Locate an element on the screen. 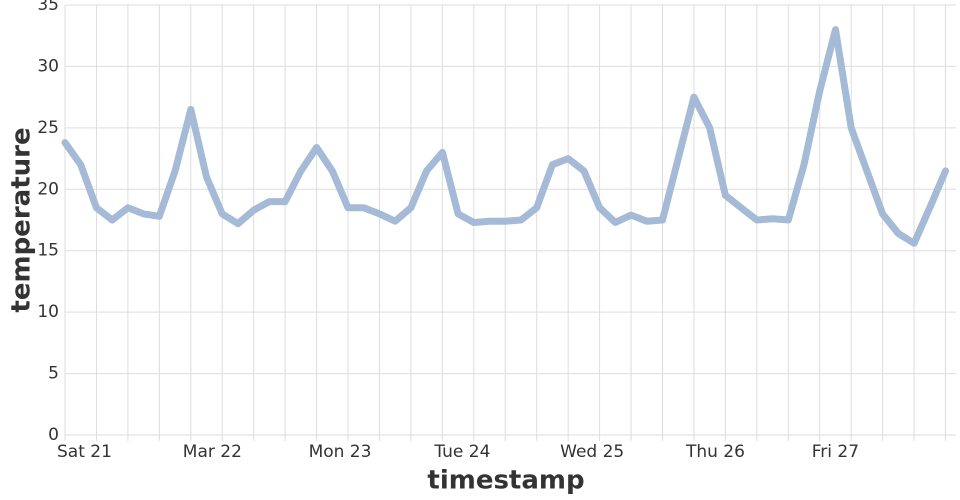  y-tick-label: 20 is located at coordinates (48, 189).